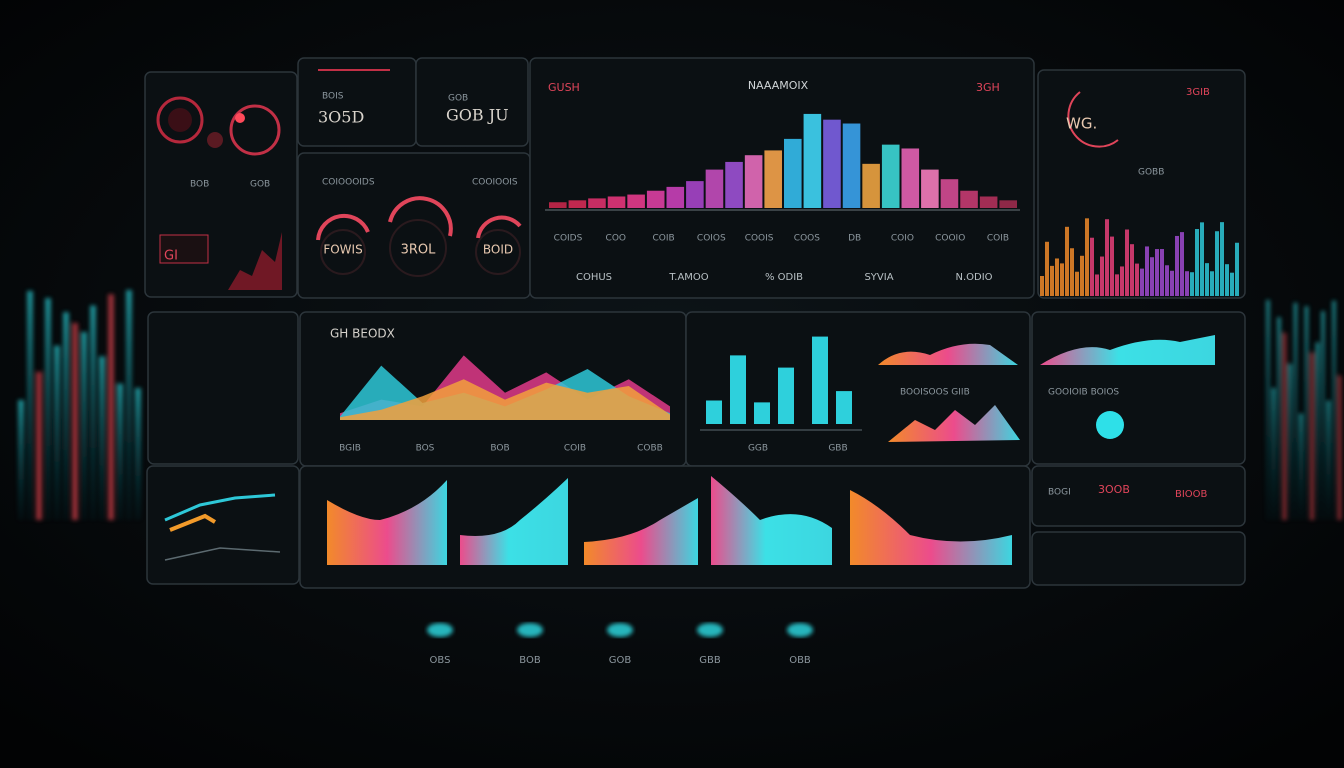 This screenshot has height=768, width=1344. What do you see at coordinates (950, 239) in the screenshot?
I see `axis-label: COOIO` at bounding box center [950, 239].